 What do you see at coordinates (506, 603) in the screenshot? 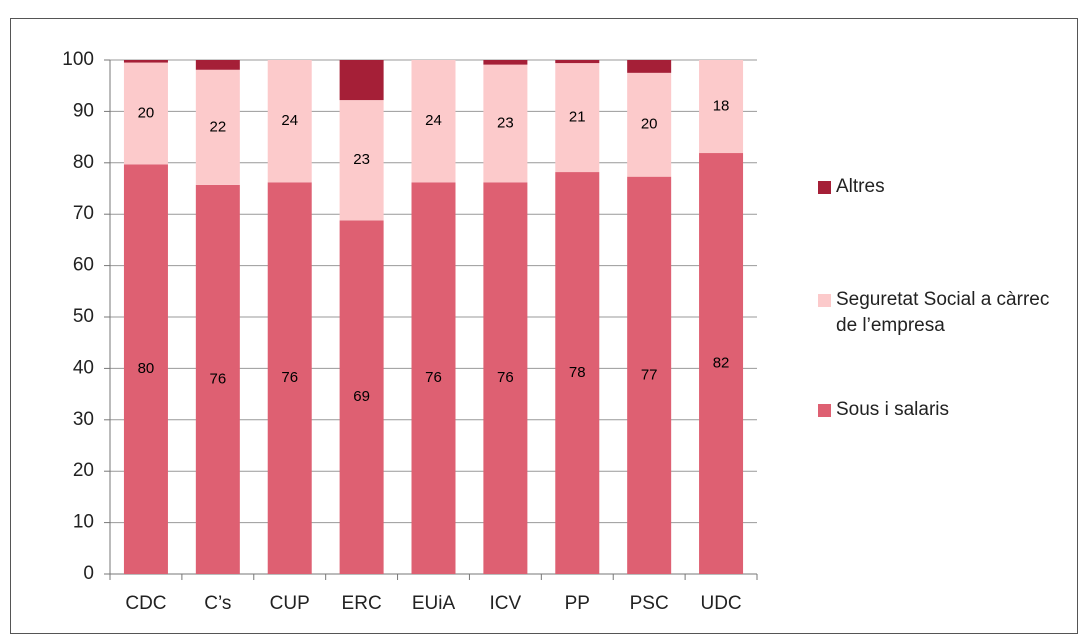
I see `x-tick-label: ICV` at bounding box center [506, 603].